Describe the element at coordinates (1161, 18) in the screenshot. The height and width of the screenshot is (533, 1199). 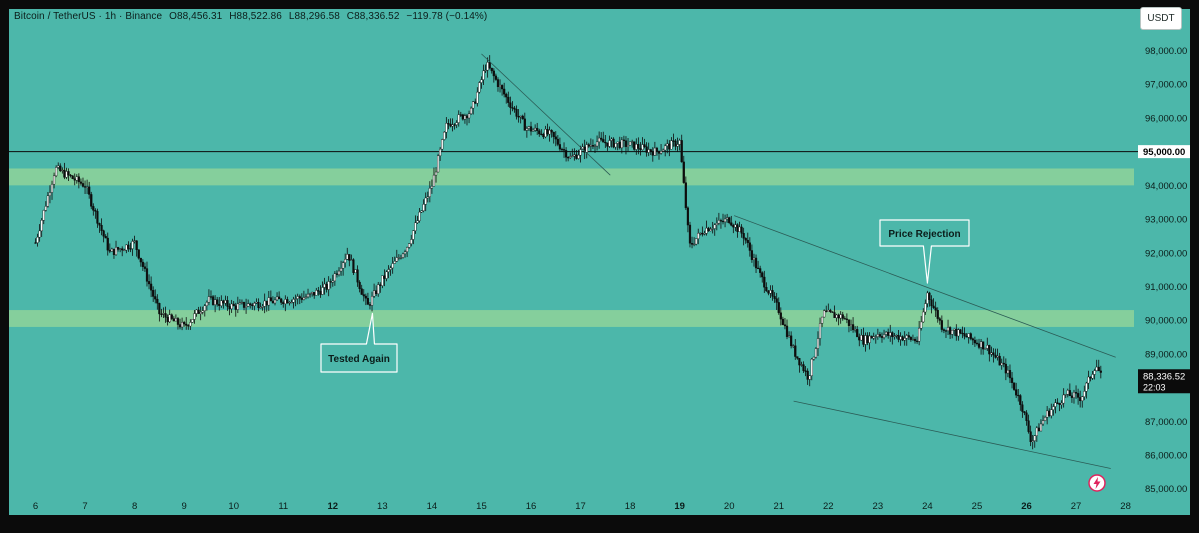
I see `currency-button: USDT` at that location.